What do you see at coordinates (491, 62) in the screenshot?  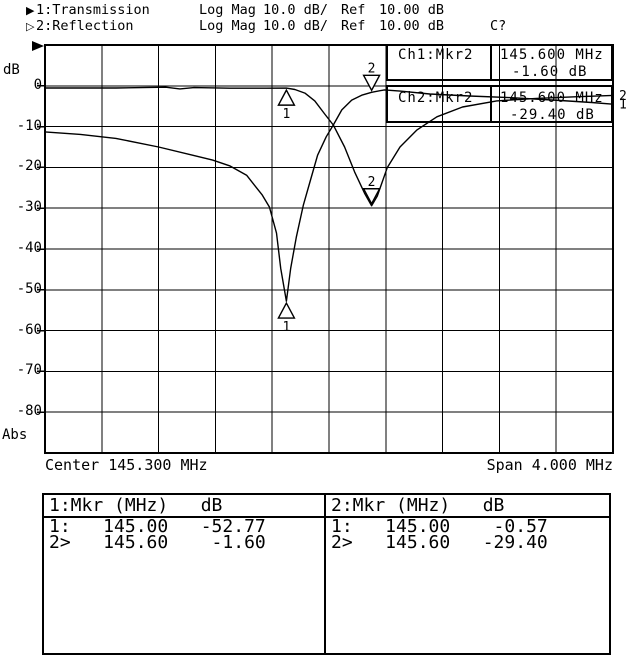 I see `ch1-readout-divider` at bounding box center [491, 62].